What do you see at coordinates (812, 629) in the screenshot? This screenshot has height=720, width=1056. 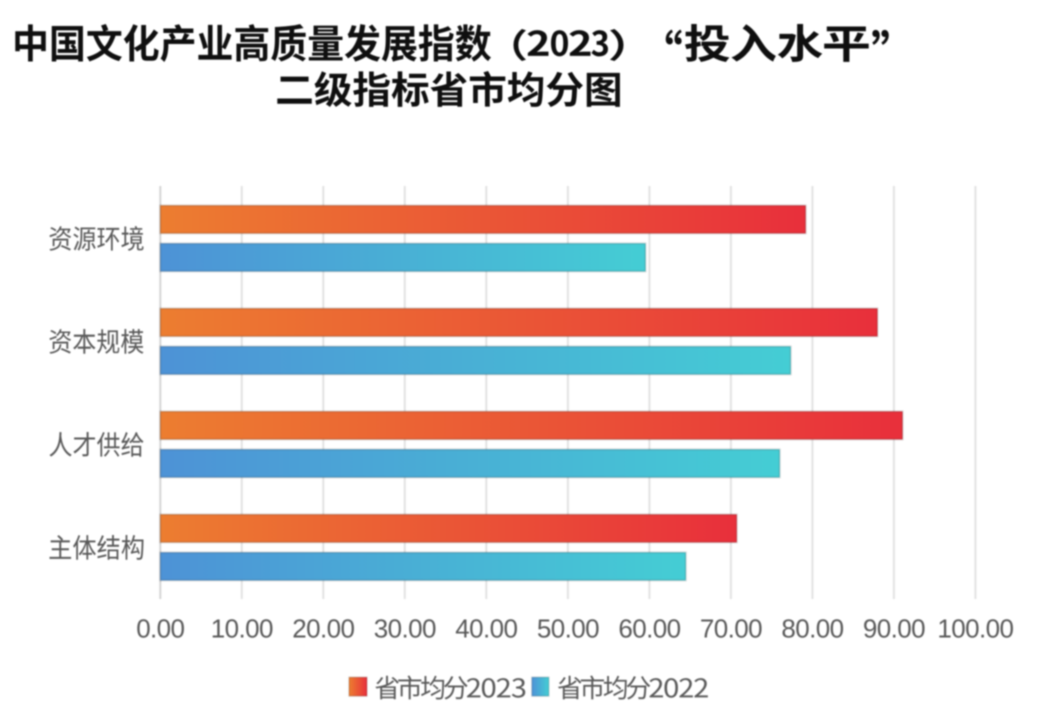 I see `svg-text: 80.00` at bounding box center [812, 629].